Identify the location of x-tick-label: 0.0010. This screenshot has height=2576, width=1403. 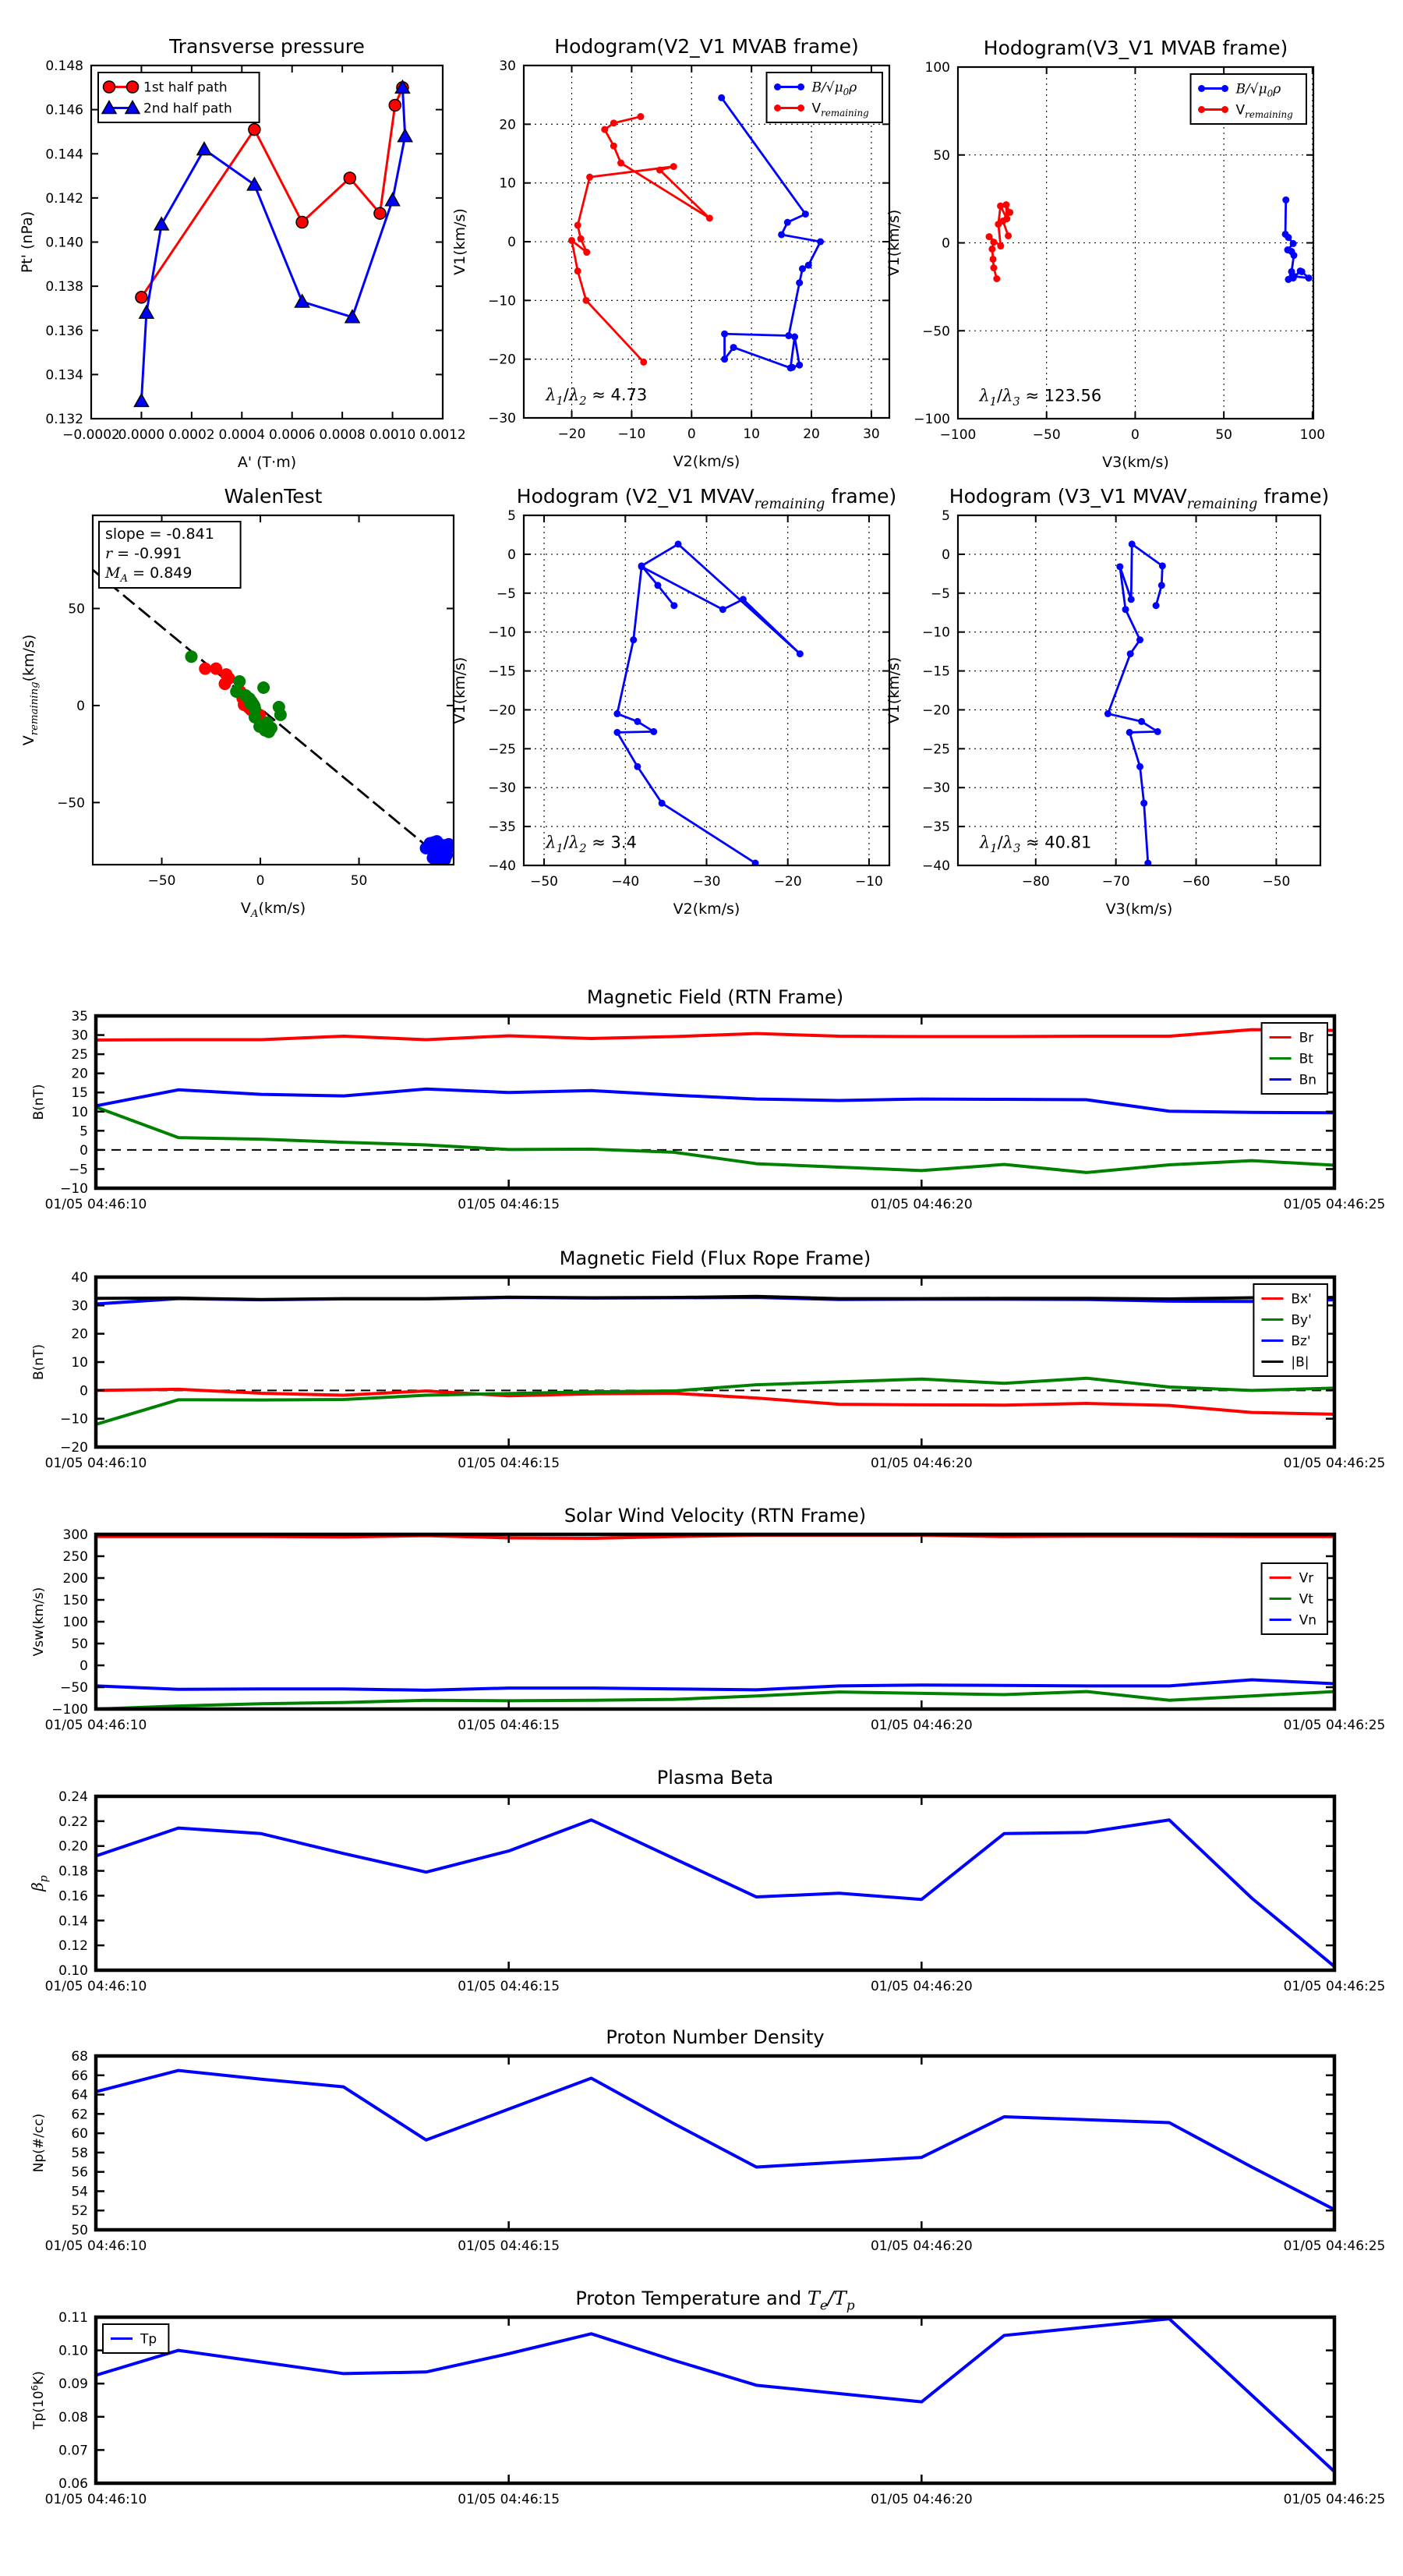
(392, 435).